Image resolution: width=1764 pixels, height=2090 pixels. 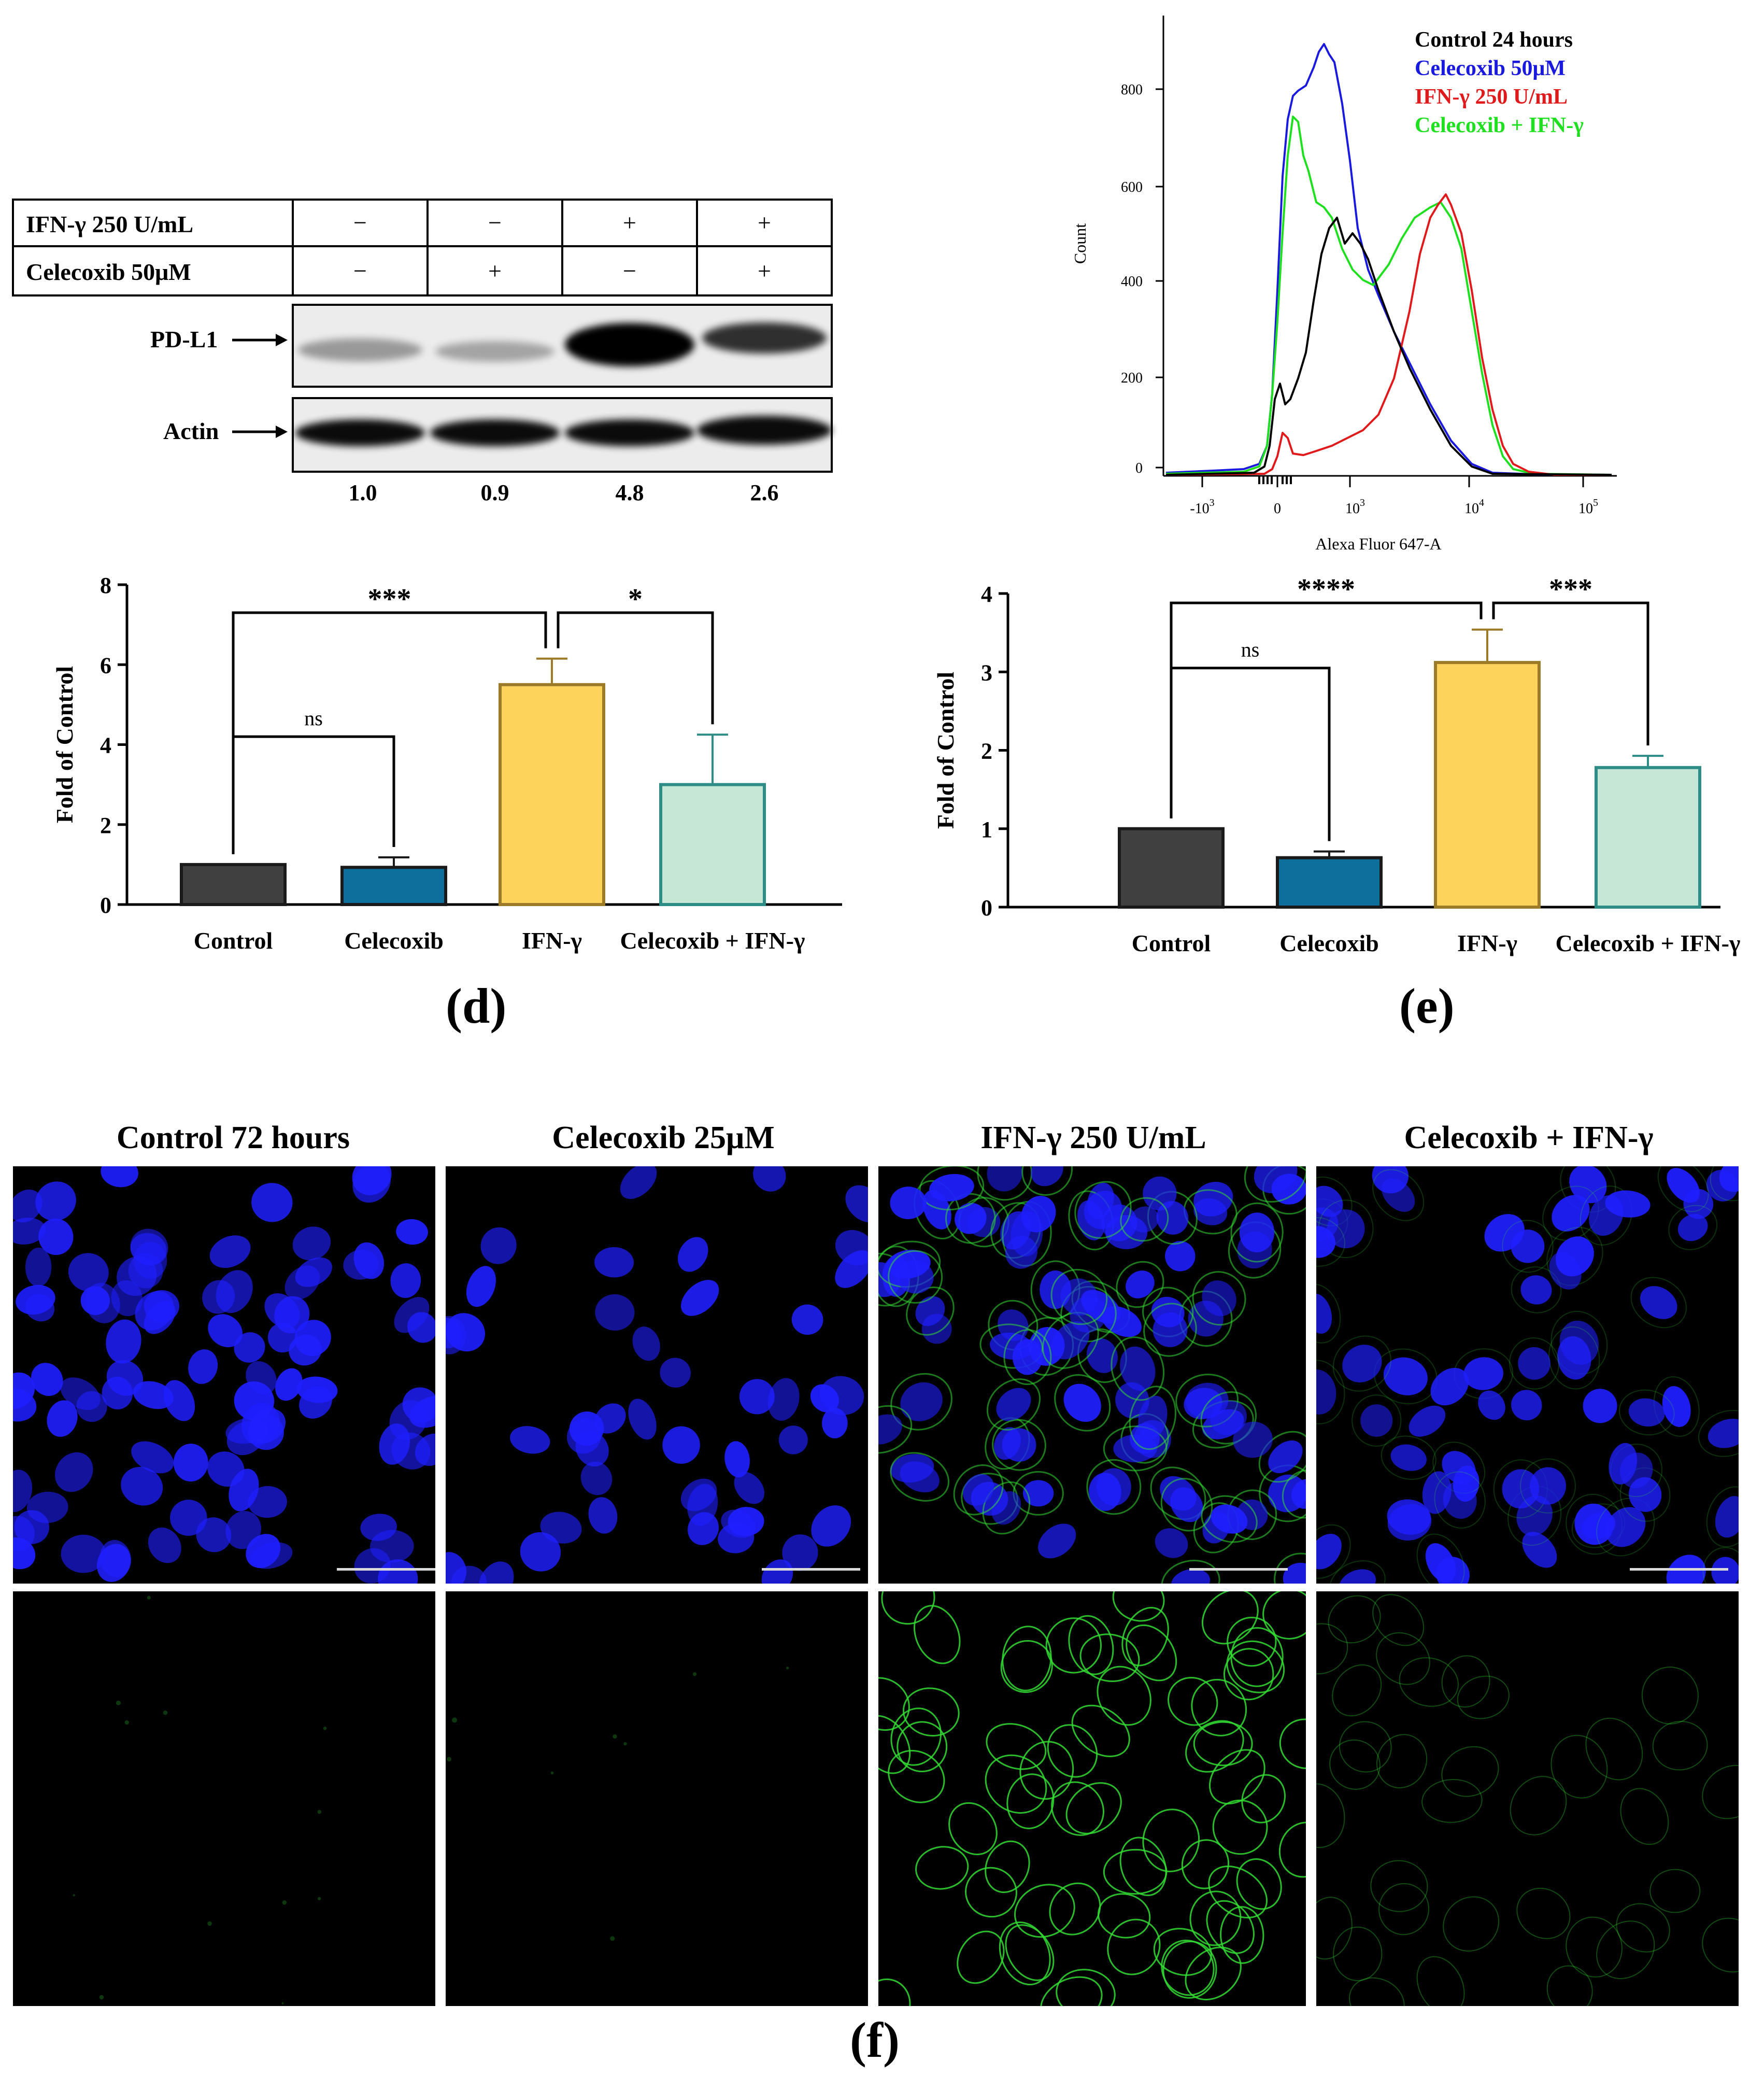 I want to click on actin-band-lane4, so click(x=764, y=430).